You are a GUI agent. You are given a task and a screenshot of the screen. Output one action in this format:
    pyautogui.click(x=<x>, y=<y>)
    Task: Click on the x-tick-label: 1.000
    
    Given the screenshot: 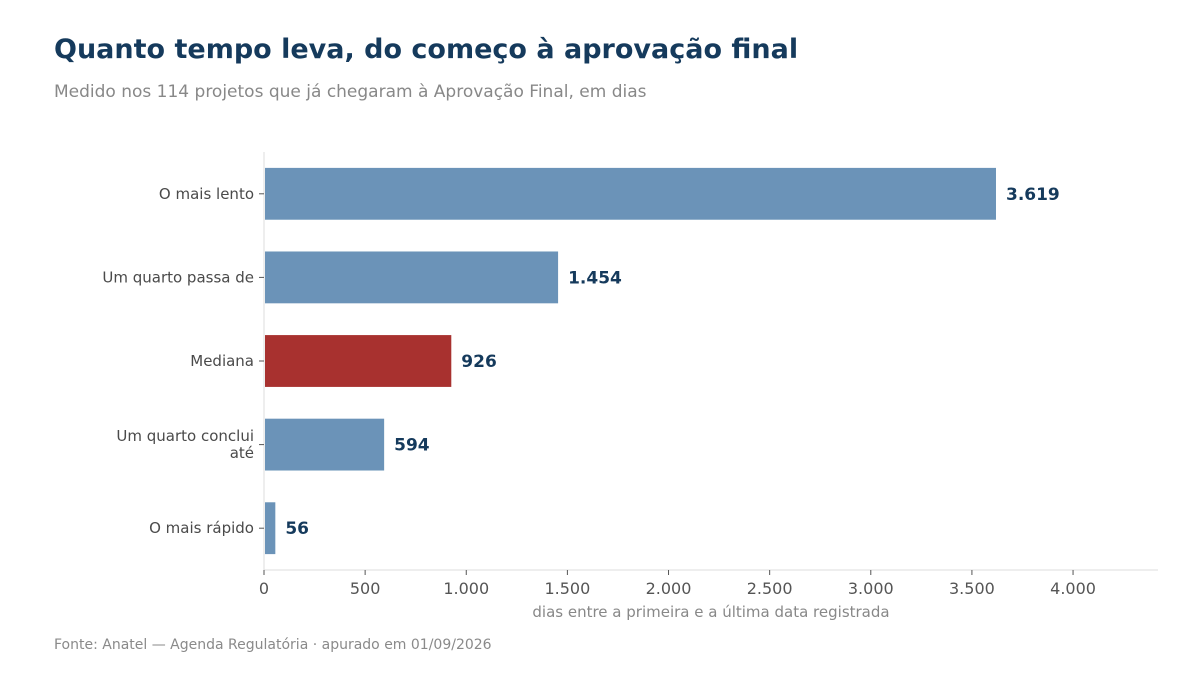 What is the action you would take?
    pyautogui.click(x=466, y=588)
    